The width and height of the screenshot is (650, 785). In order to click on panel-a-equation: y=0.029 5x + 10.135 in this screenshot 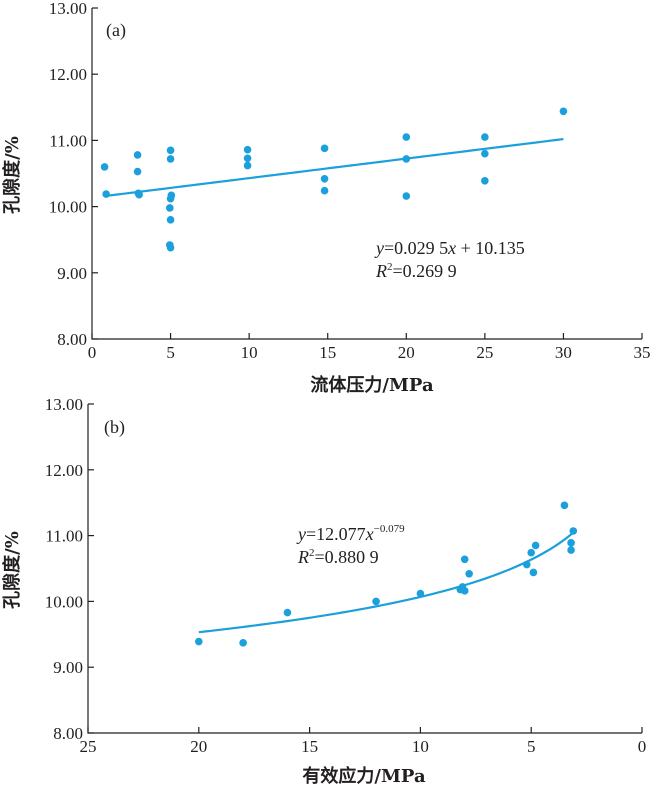, I will do `click(449, 248)`.